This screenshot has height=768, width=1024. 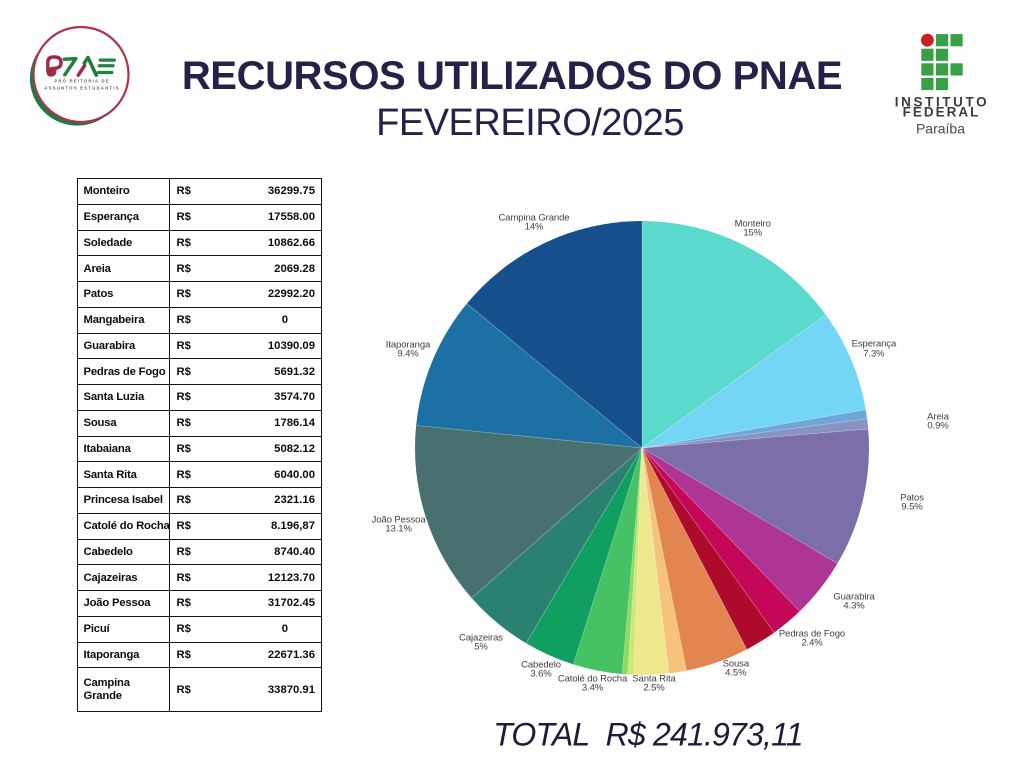 I want to click on svg-text: INSTITUTO, so click(x=942, y=102).